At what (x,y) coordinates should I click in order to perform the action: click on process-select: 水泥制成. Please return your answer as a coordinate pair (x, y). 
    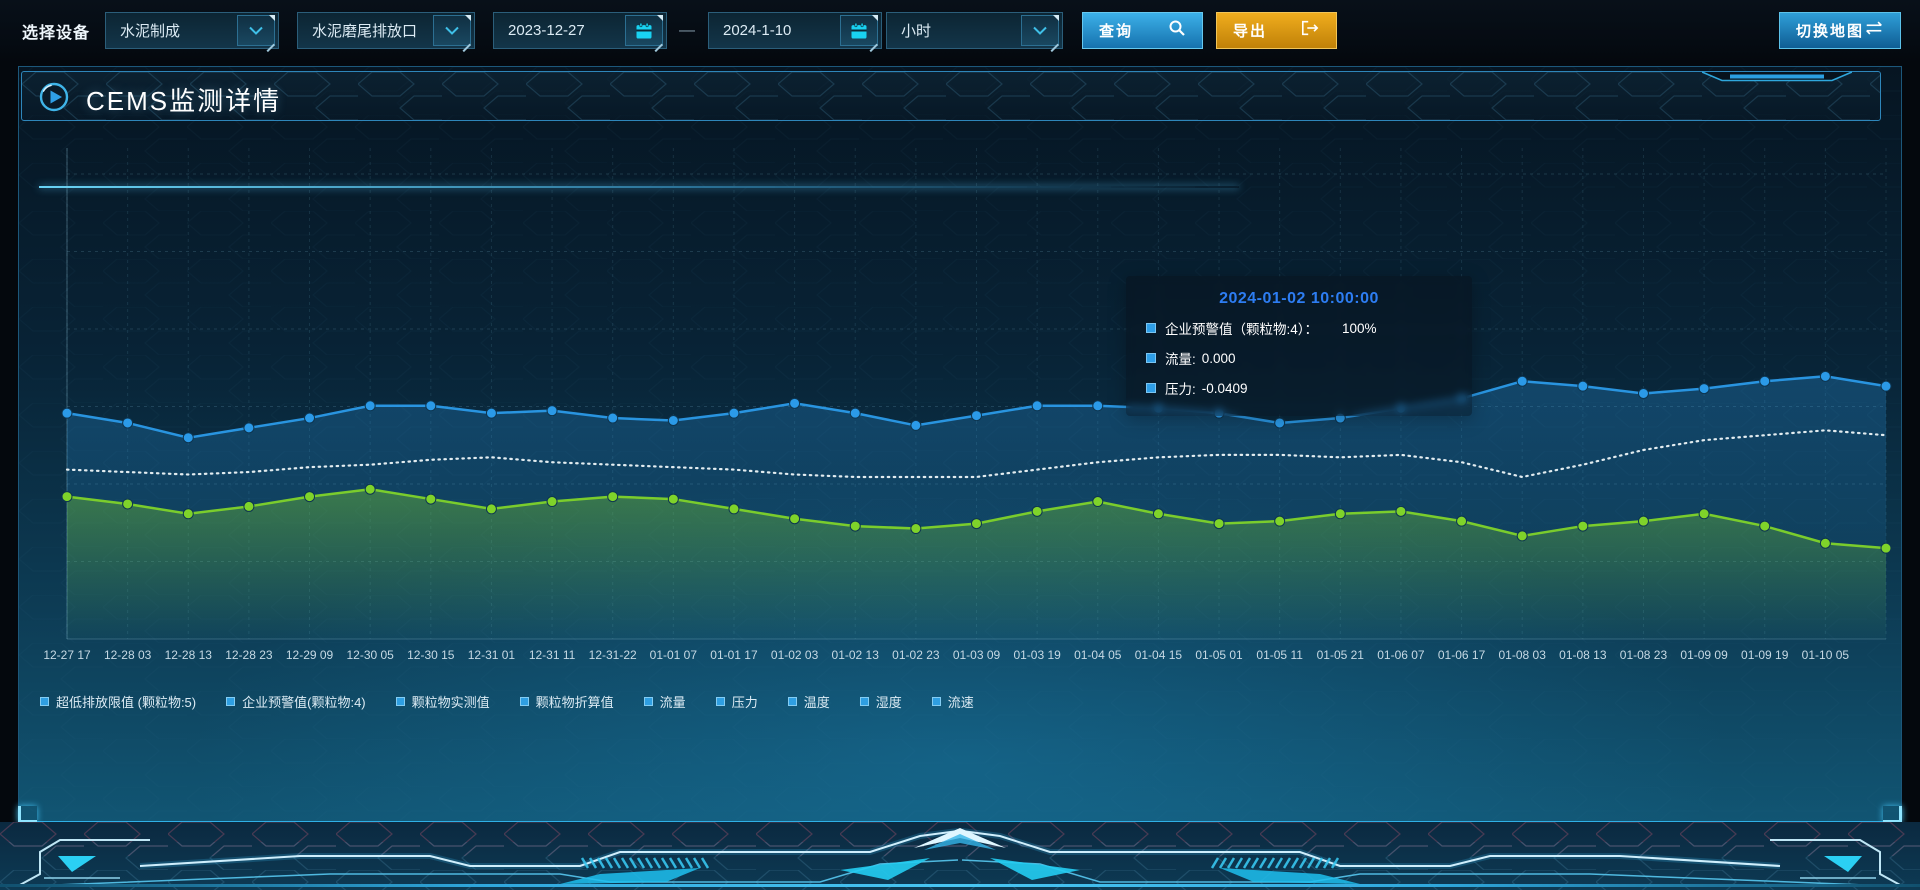
    Looking at the image, I should click on (192, 30).